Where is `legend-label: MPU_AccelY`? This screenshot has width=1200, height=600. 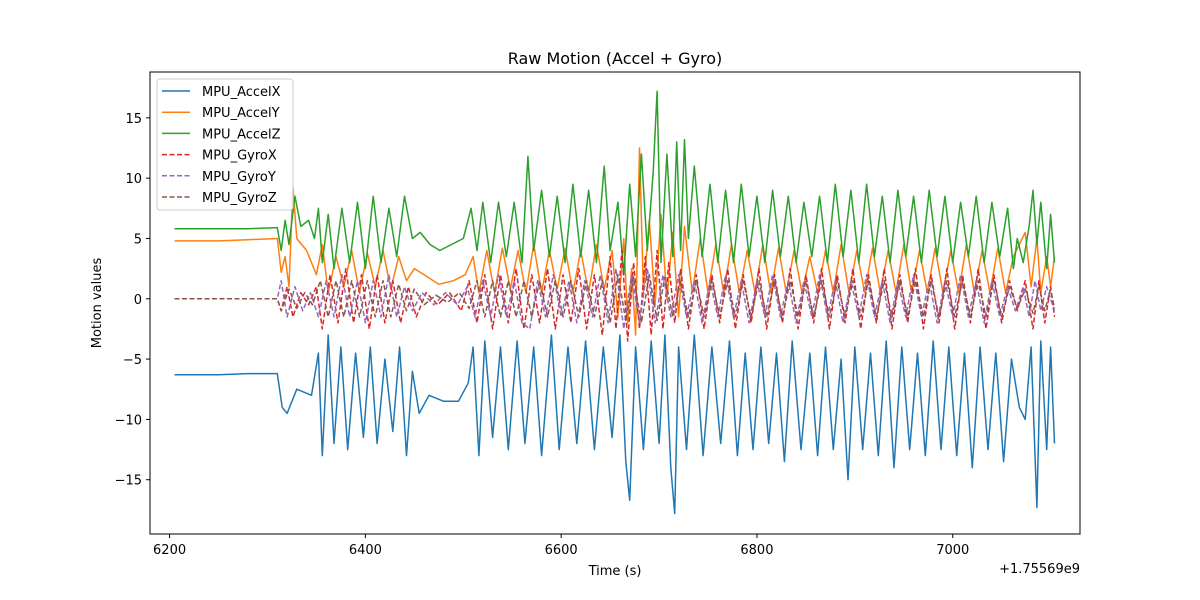 legend-label: MPU_AccelY is located at coordinates (241, 113).